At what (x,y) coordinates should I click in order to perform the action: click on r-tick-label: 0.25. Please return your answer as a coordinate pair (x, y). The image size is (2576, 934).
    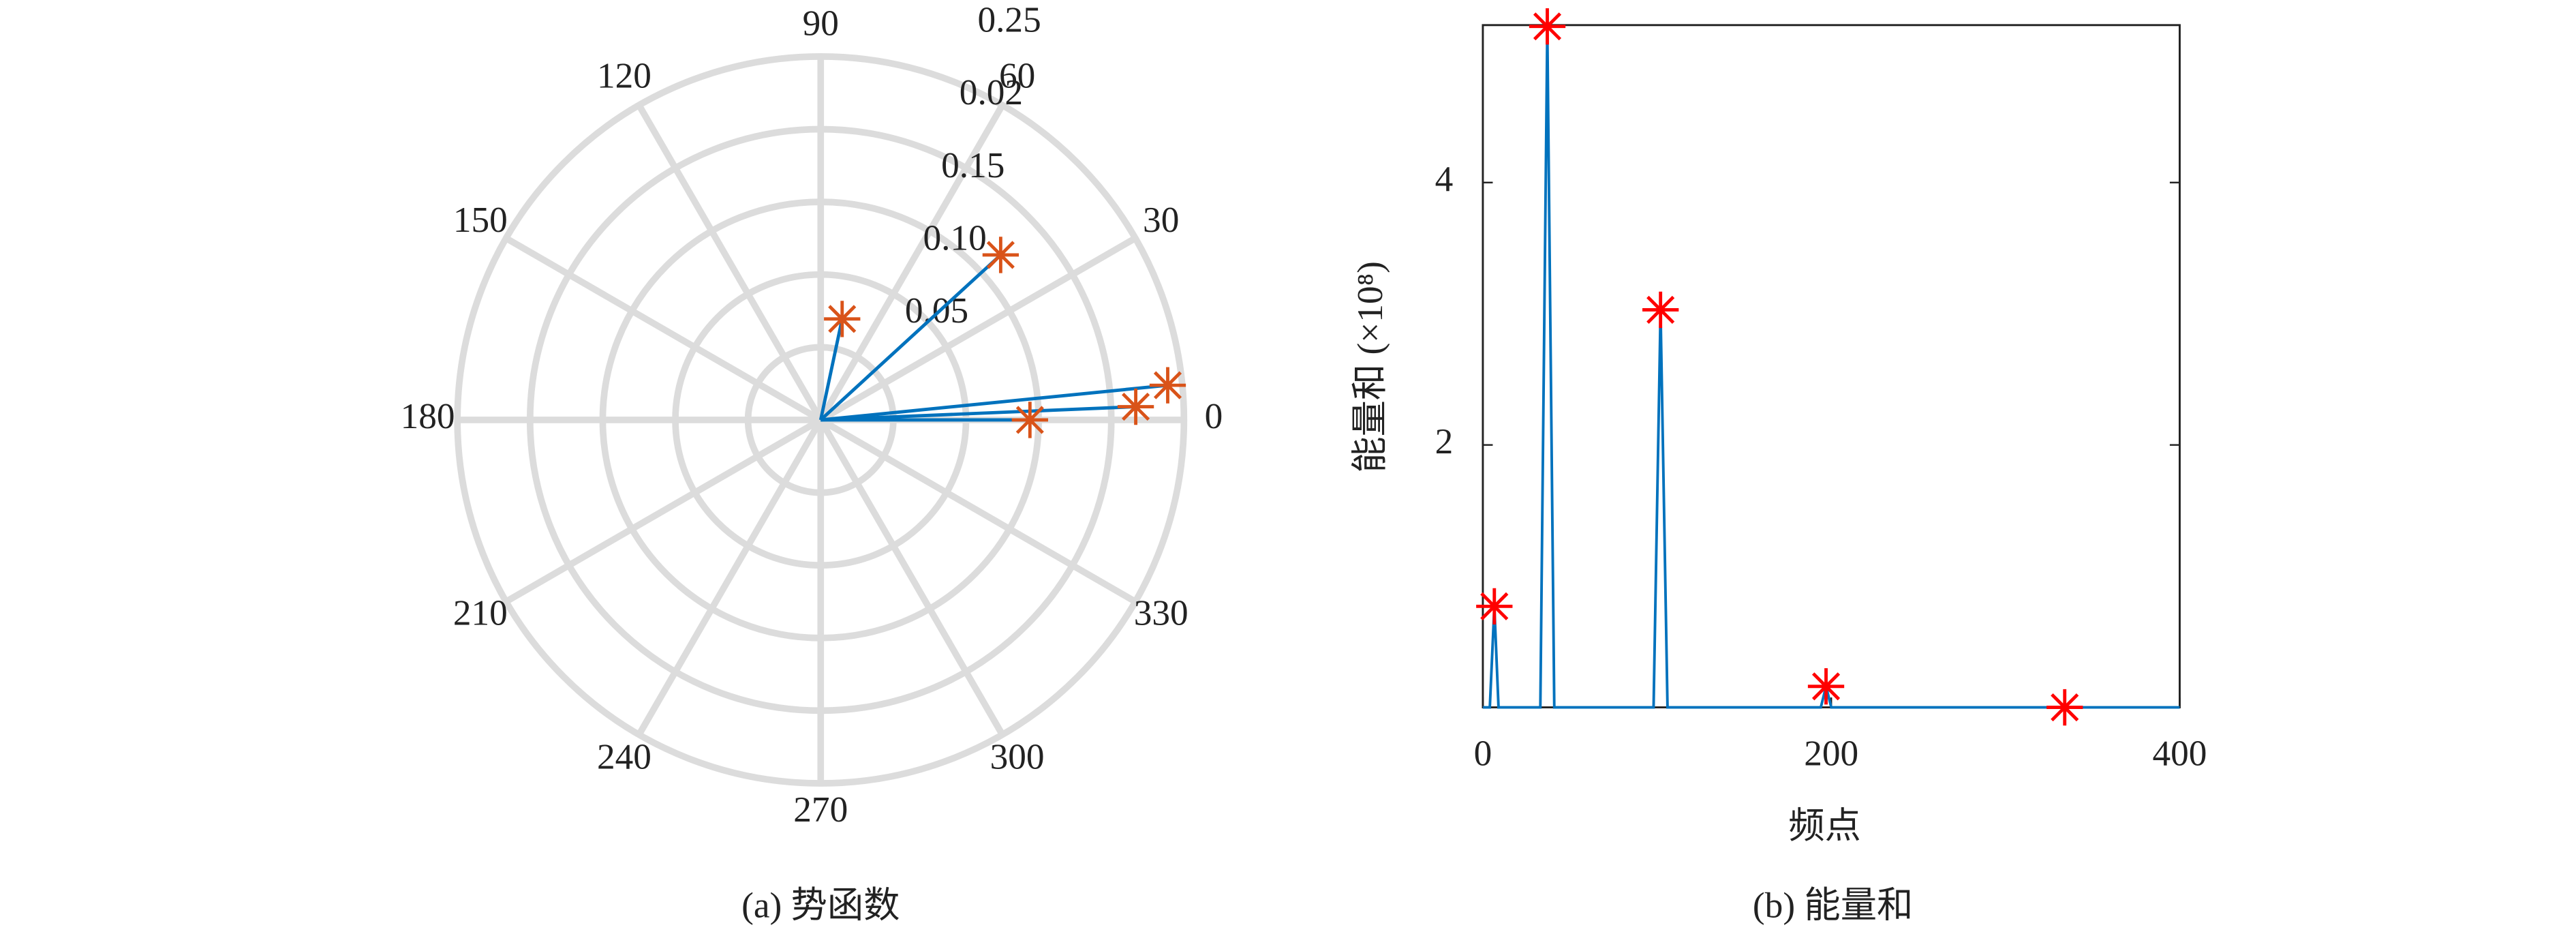
    Looking at the image, I should click on (1009, 20).